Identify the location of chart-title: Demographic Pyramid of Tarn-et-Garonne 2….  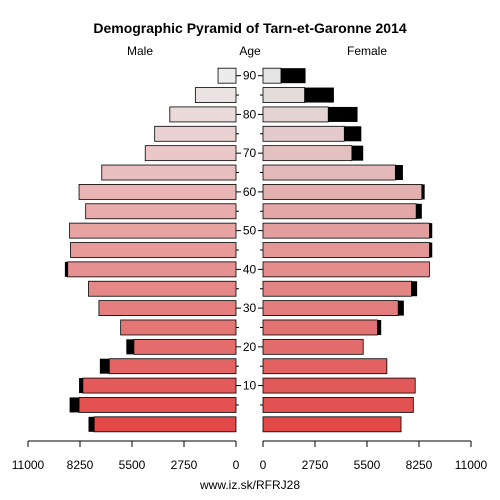
(249, 28).